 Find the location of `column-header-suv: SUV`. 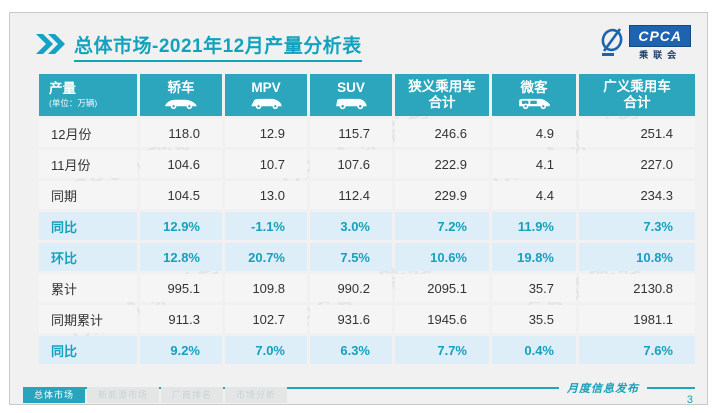

column-header-suv: SUV is located at coordinates (351, 95).